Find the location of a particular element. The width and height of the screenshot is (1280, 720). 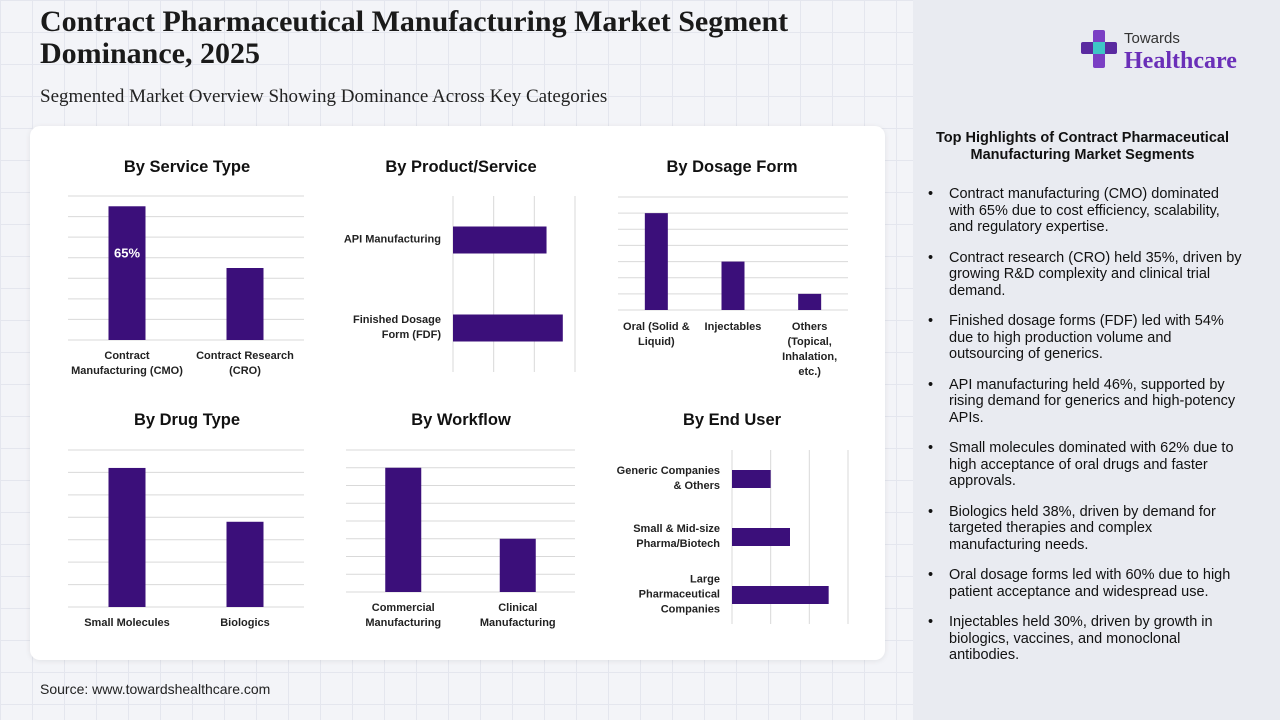

category-label: API Manufacturing is located at coordinates (392, 239).